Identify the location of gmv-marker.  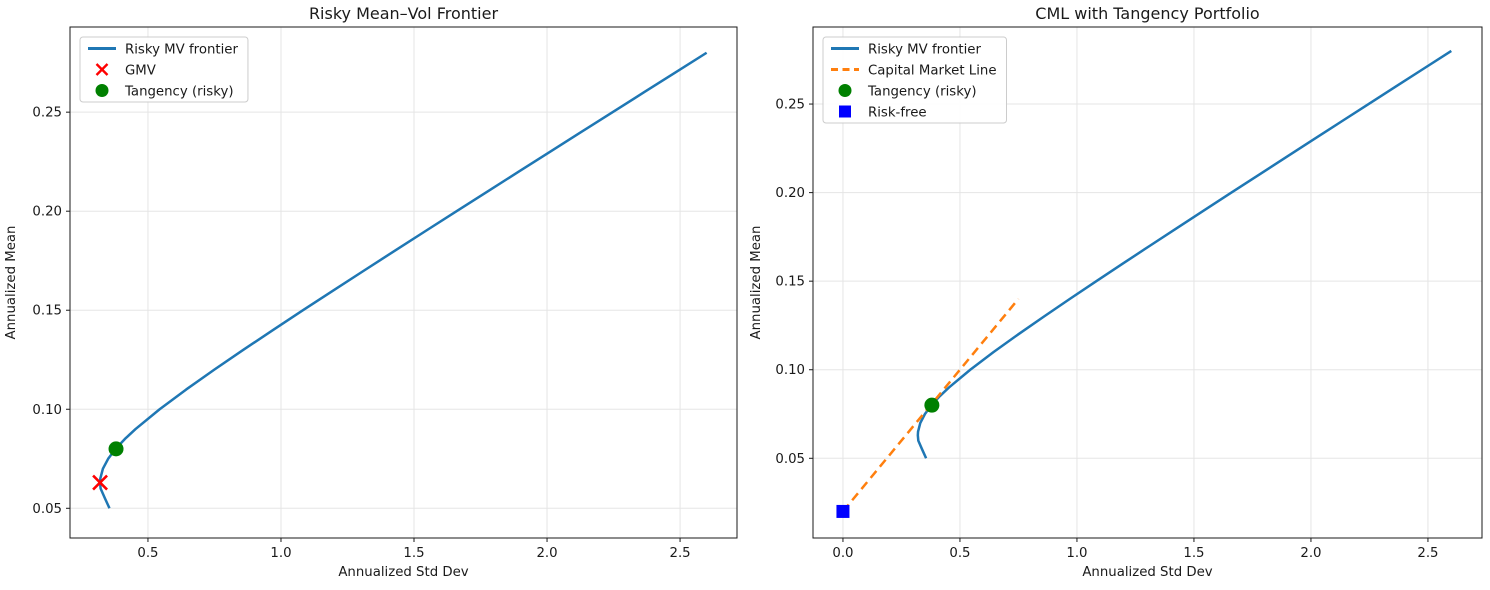
(100, 482).